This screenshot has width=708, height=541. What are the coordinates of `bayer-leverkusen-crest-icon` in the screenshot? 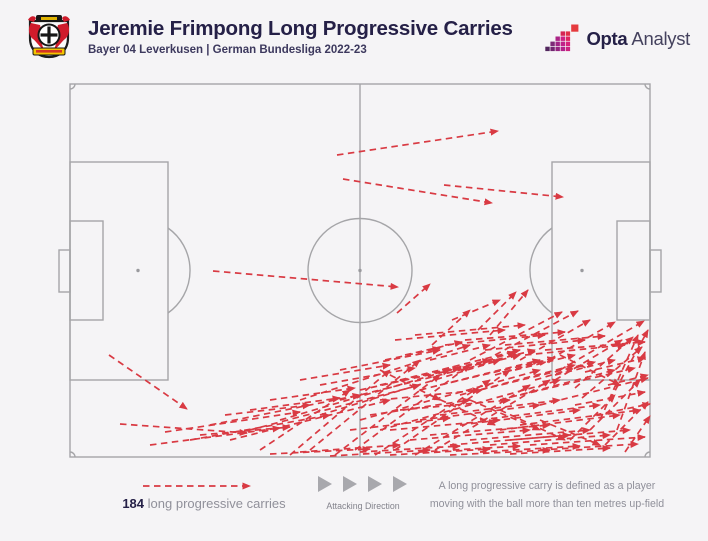 It's located at (49, 37).